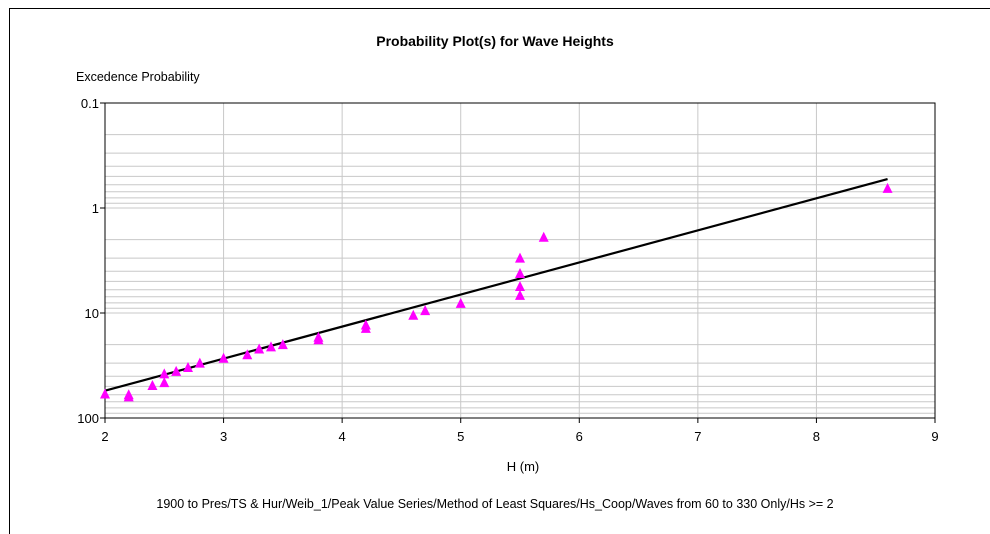 Image resolution: width=990 pixels, height=534 pixels. Describe the element at coordinates (934, 436) in the screenshot. I see `x-tick-label: 9` at that location.